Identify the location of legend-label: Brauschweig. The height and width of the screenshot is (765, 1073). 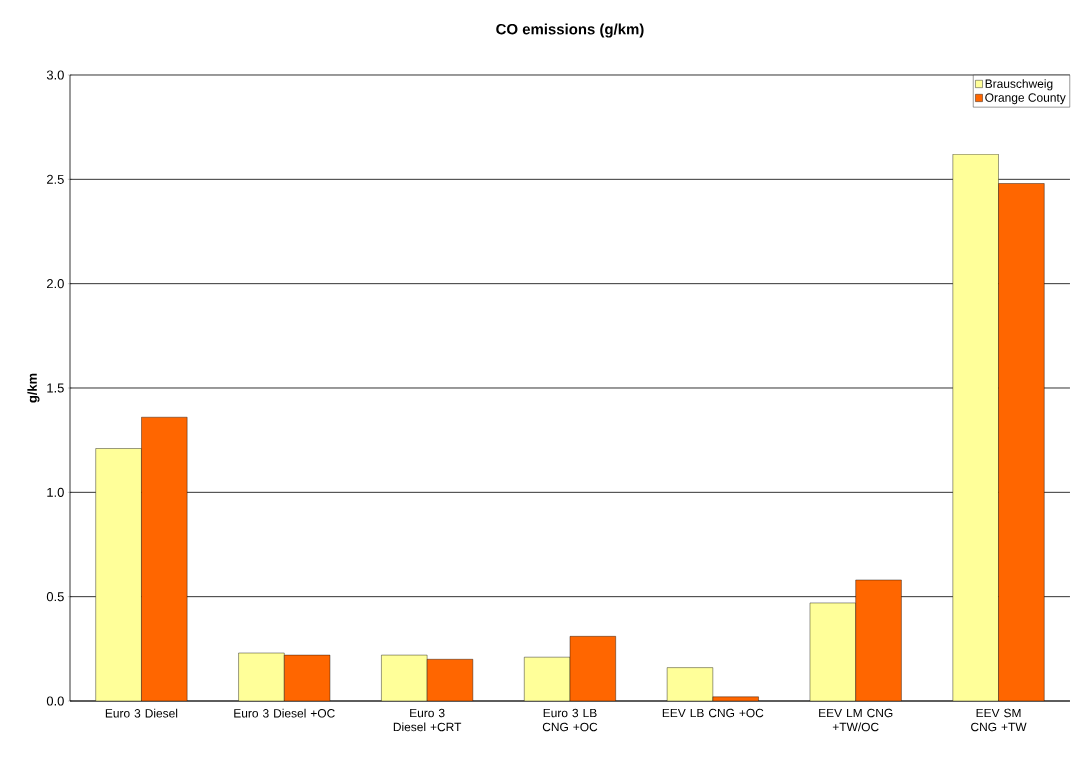
(1019, 85).